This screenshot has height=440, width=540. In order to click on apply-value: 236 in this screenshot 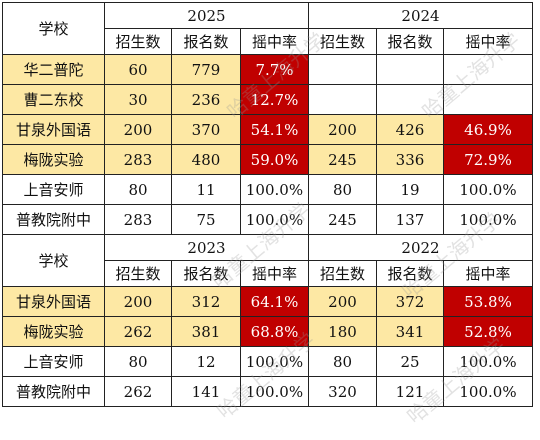, I will do `click(206, 99)`.